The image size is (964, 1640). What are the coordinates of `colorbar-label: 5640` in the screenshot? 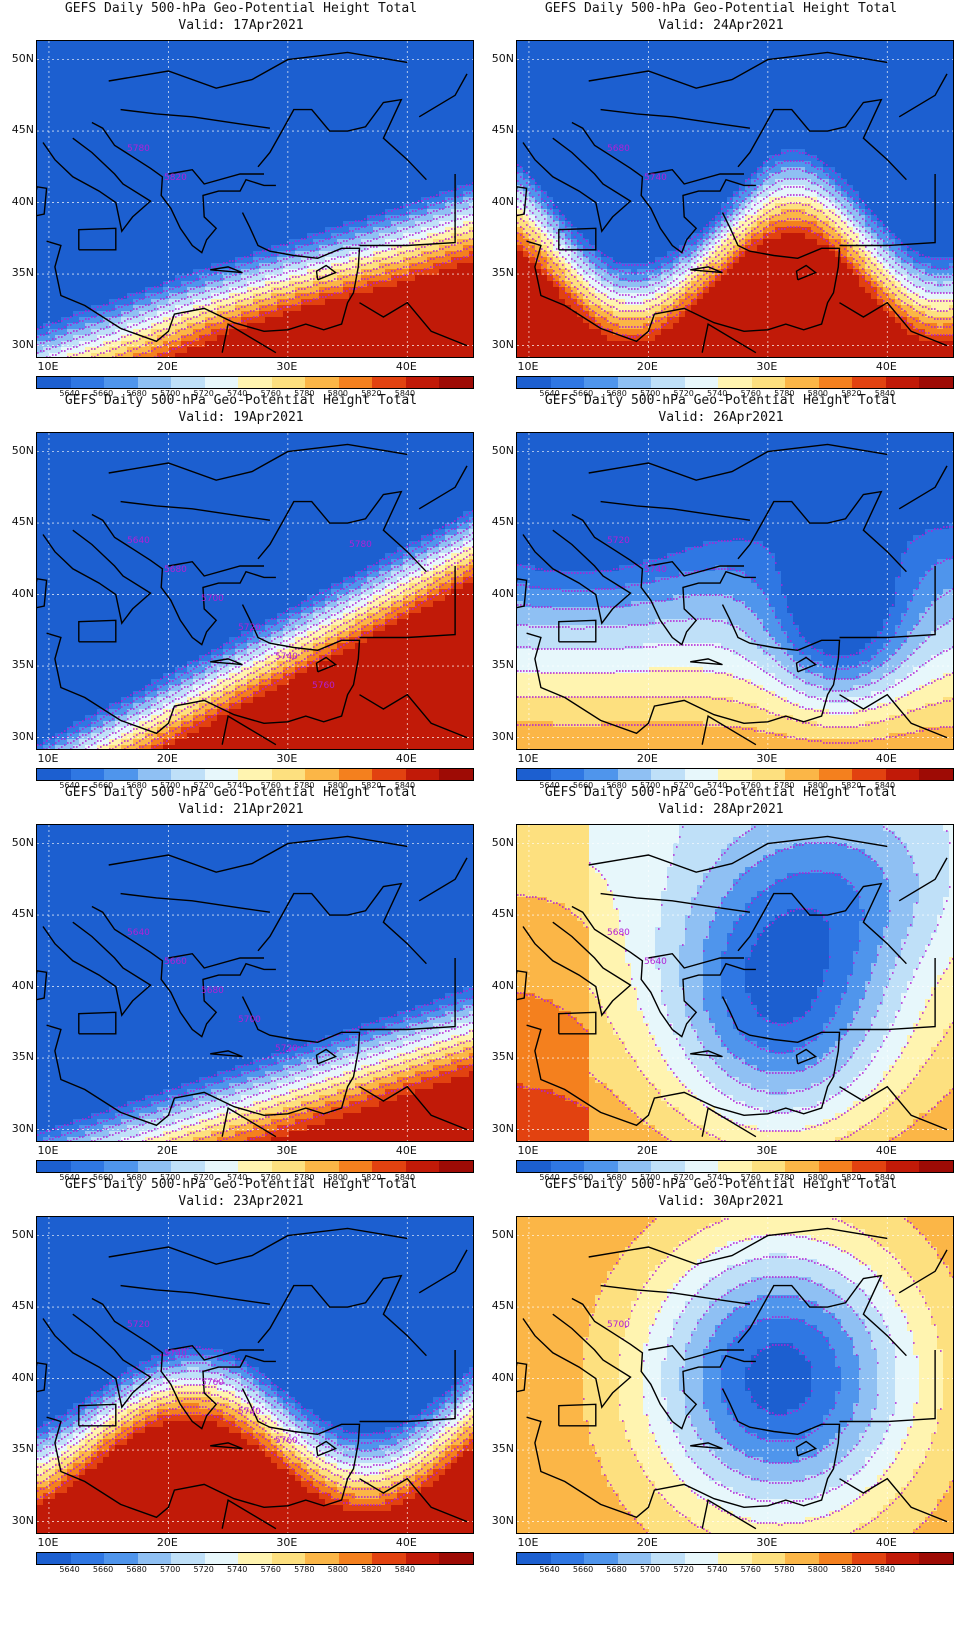 It's located at (549, 785).